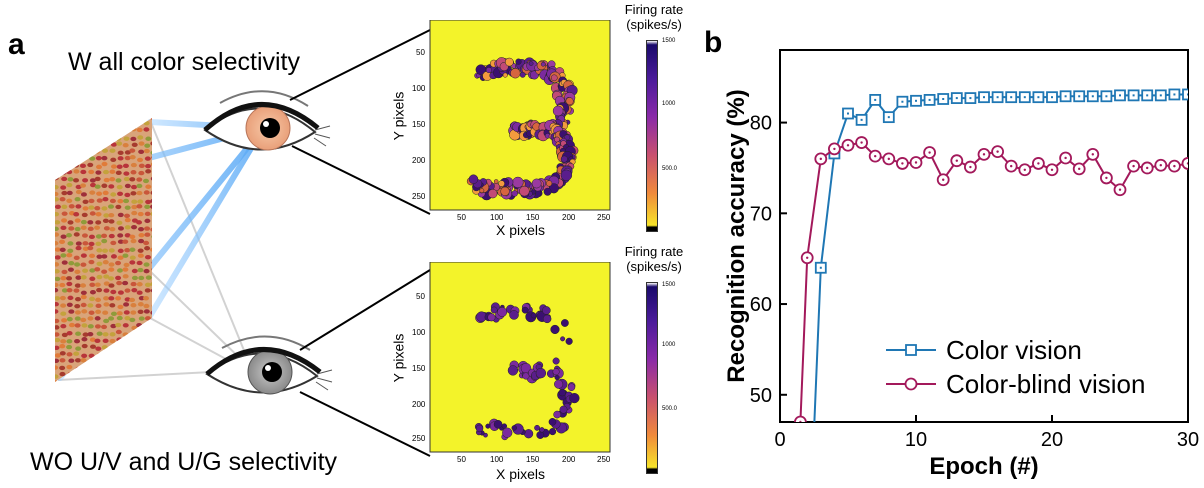 This screenshot has width=1204, height=488. What do you see at coordinates (604, 459) in the screenshot?
I see `map-2-xtick: 250` at bounding box center [604, 459].